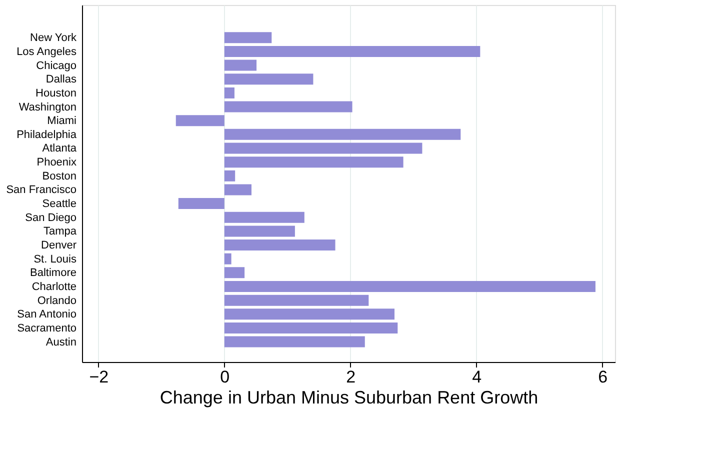 This screenshot has height=469, width=711. Describe the element at coordinates (59, 246) in the screenshot. I see `y-tick-label: Denver` at that location.